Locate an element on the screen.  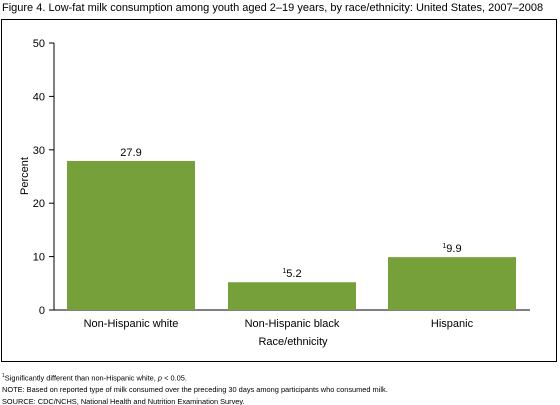
y-tick-label: 0 is located at coordinates (42, 311).